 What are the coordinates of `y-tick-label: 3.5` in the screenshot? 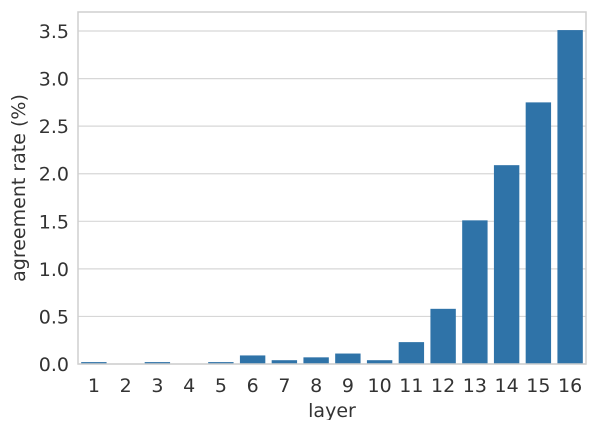 It's located at (54, 32).